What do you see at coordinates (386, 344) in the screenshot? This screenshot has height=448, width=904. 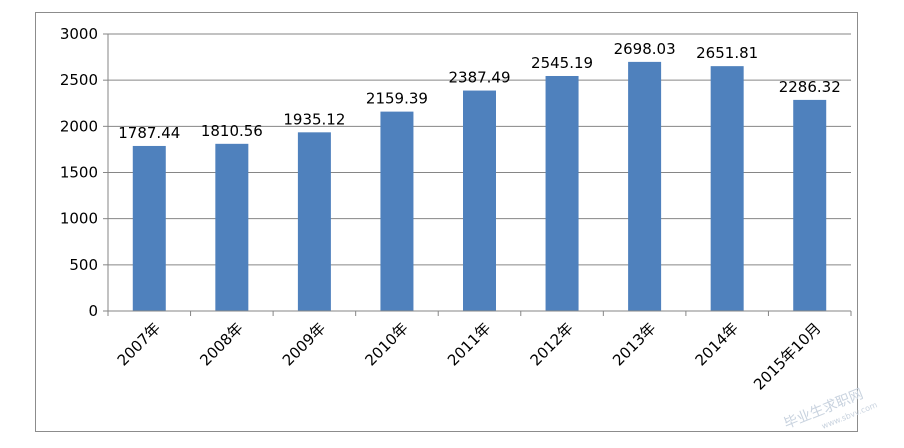 I see `x-tick-label: 2010年` at bounding box center [386, 344].